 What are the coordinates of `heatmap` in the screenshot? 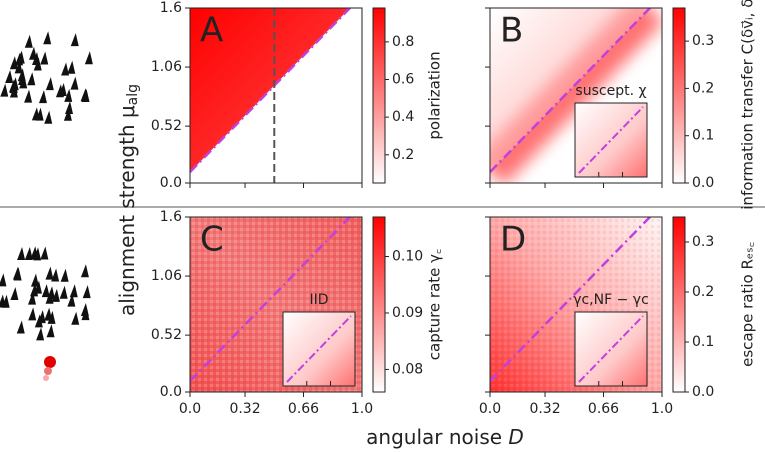 It's located at (276, 95).